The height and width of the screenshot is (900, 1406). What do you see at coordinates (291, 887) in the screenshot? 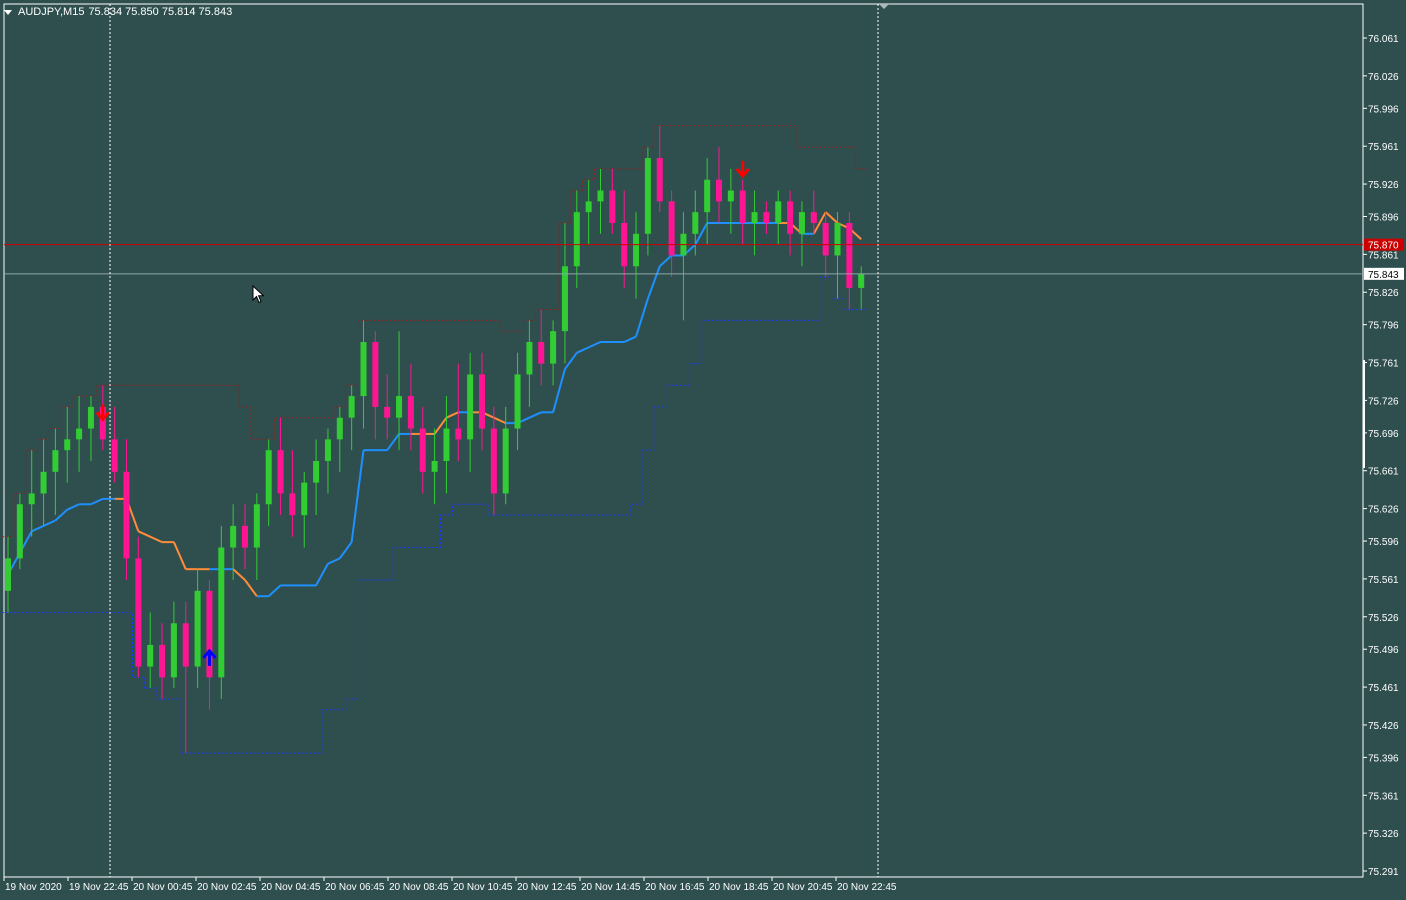
I see `x-tick-label: 20 Nov 04:45` at bounding box center [291, 887].